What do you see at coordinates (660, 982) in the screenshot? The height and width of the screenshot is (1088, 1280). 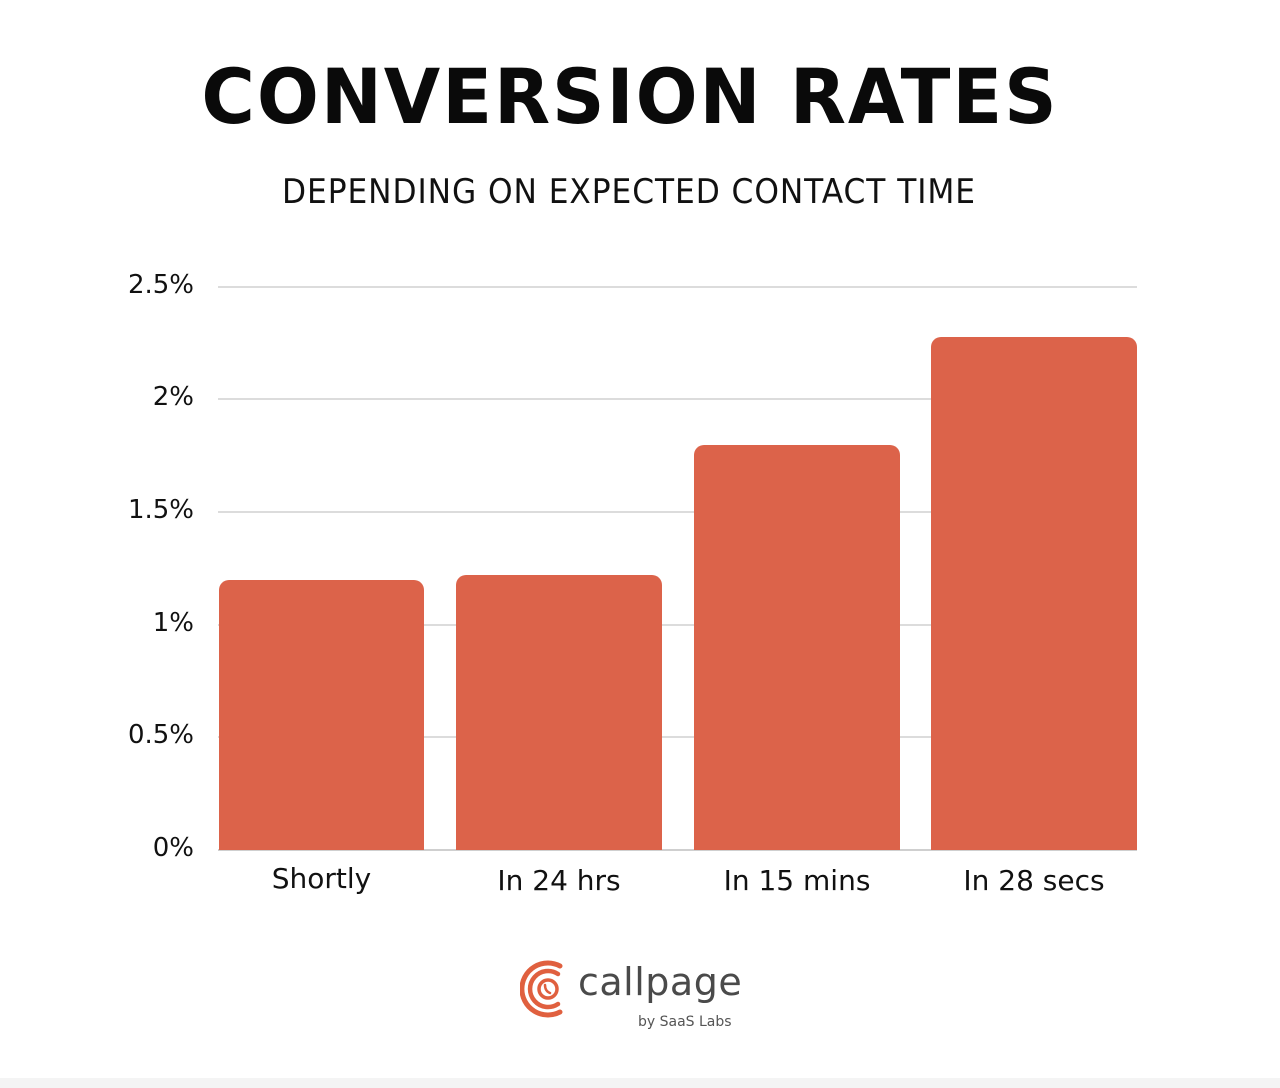 I see `logo-wordmark: callpage` at bounding box center [660, 982].